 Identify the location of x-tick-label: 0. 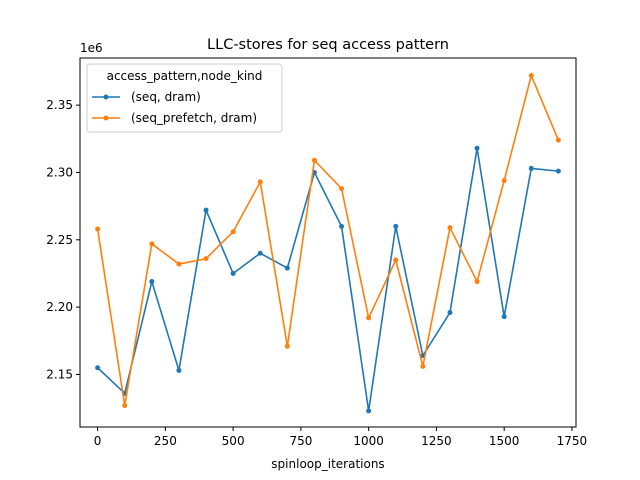
(98, 441).